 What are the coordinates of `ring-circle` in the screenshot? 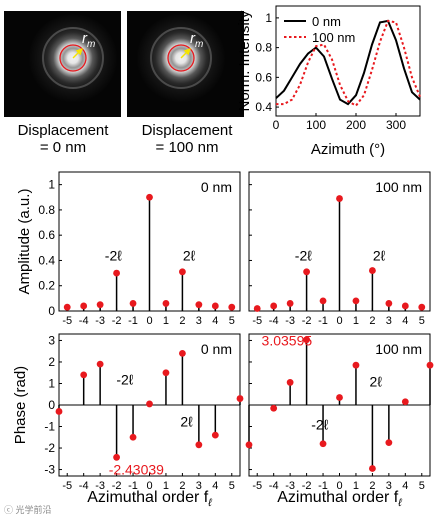 It's located at (73, 58).